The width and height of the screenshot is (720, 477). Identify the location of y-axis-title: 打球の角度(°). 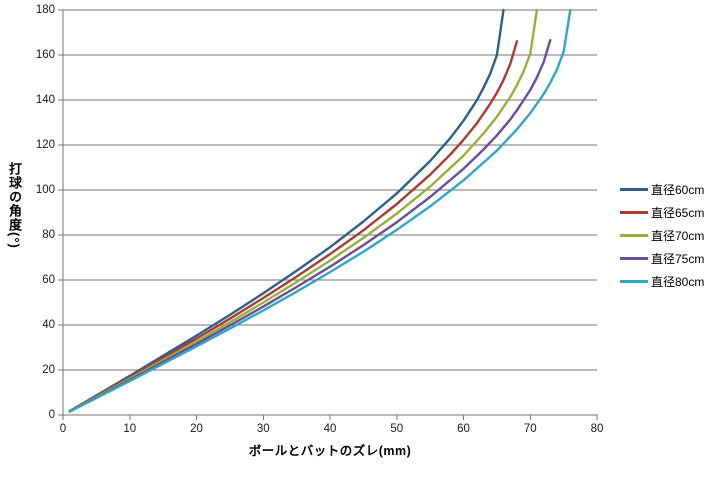
(14, 205).